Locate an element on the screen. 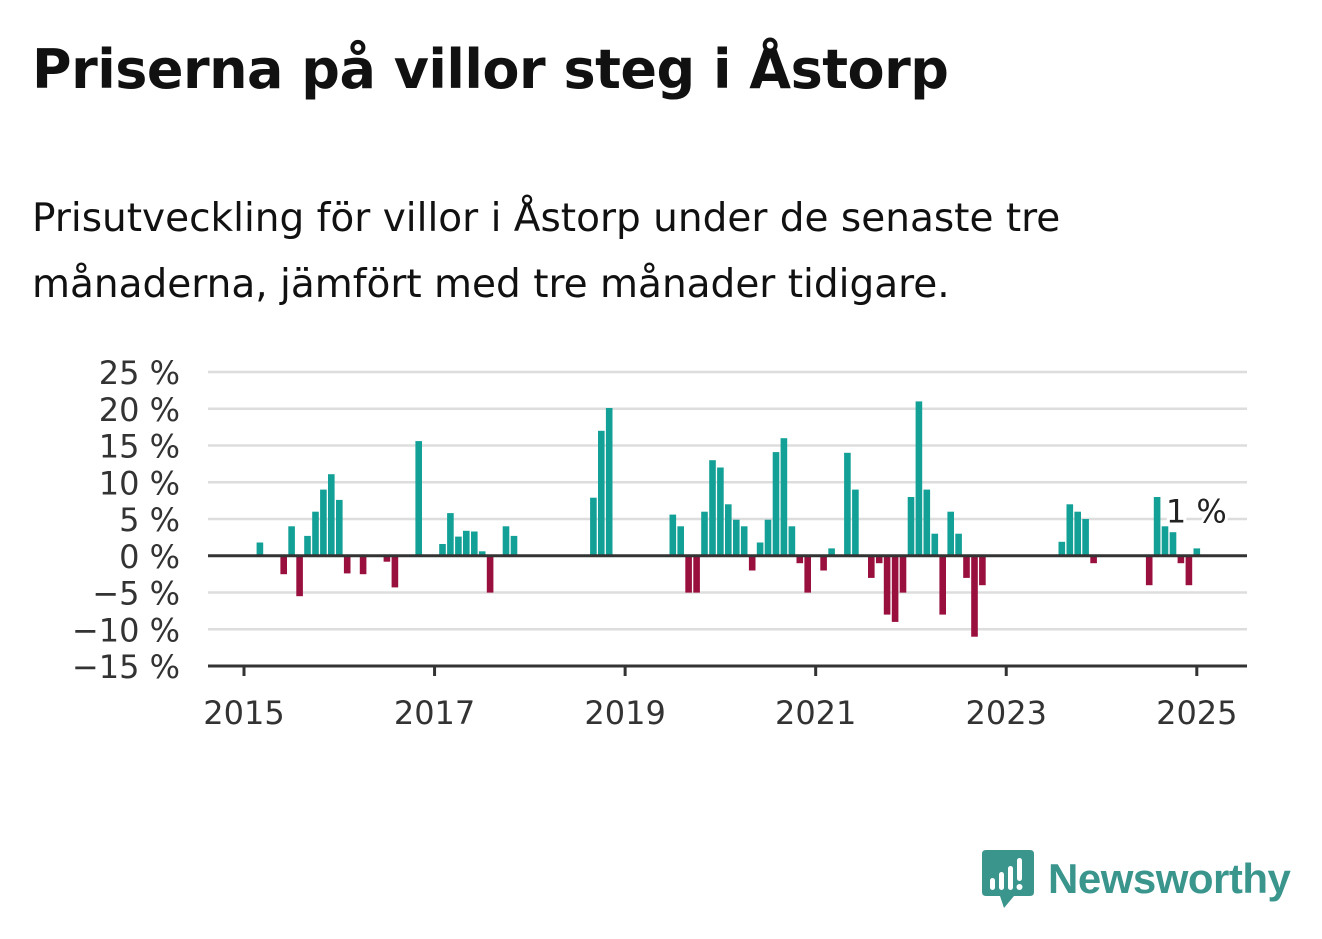  y-tick-label: 15 % is located at coordinates (139, 447).